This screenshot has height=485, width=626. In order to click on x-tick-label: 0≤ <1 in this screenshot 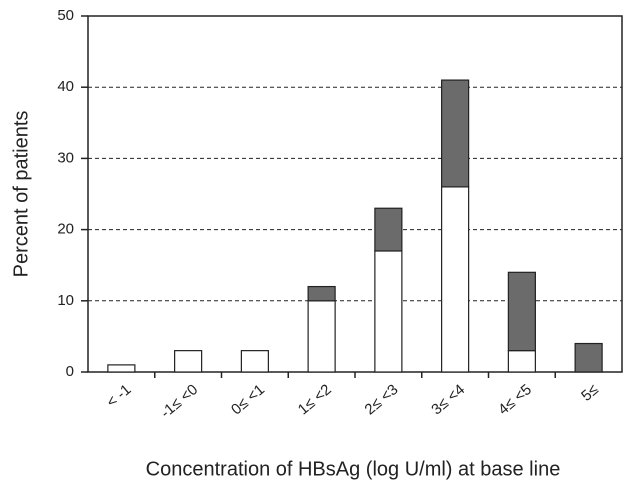, I will do `click(248, 399)`.